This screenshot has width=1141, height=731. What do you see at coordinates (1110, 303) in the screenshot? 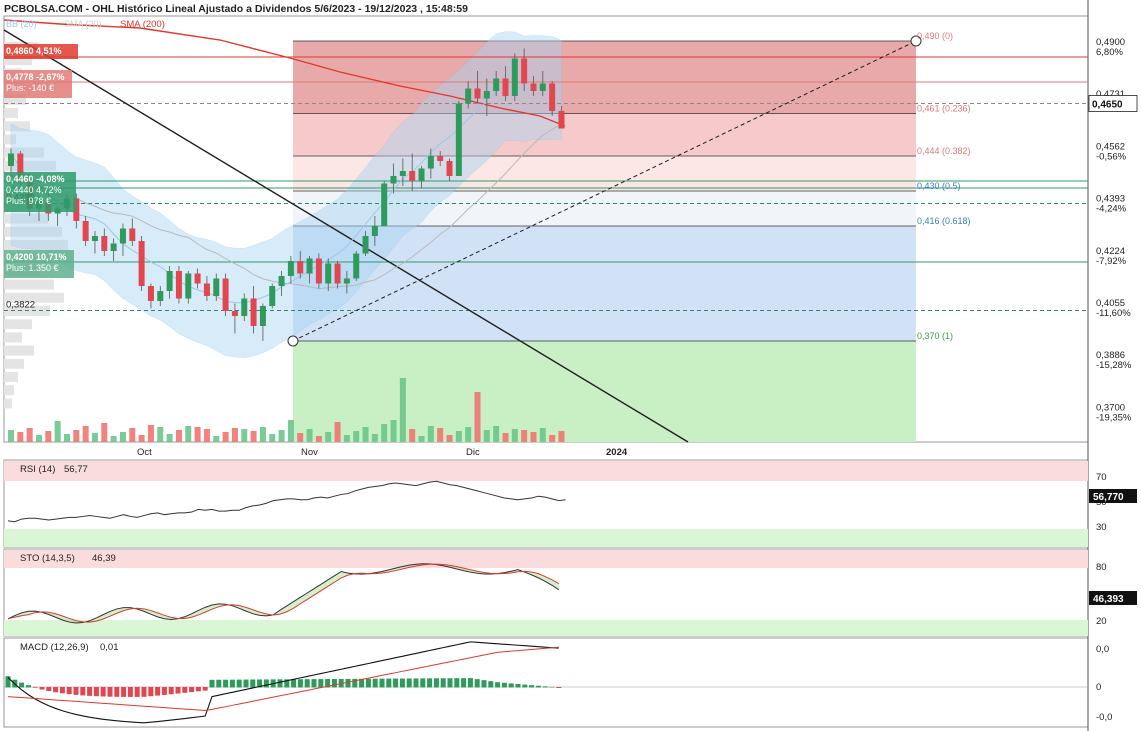
I see `price-tick-5: 0,4055` at bounding box center [1110, 303].